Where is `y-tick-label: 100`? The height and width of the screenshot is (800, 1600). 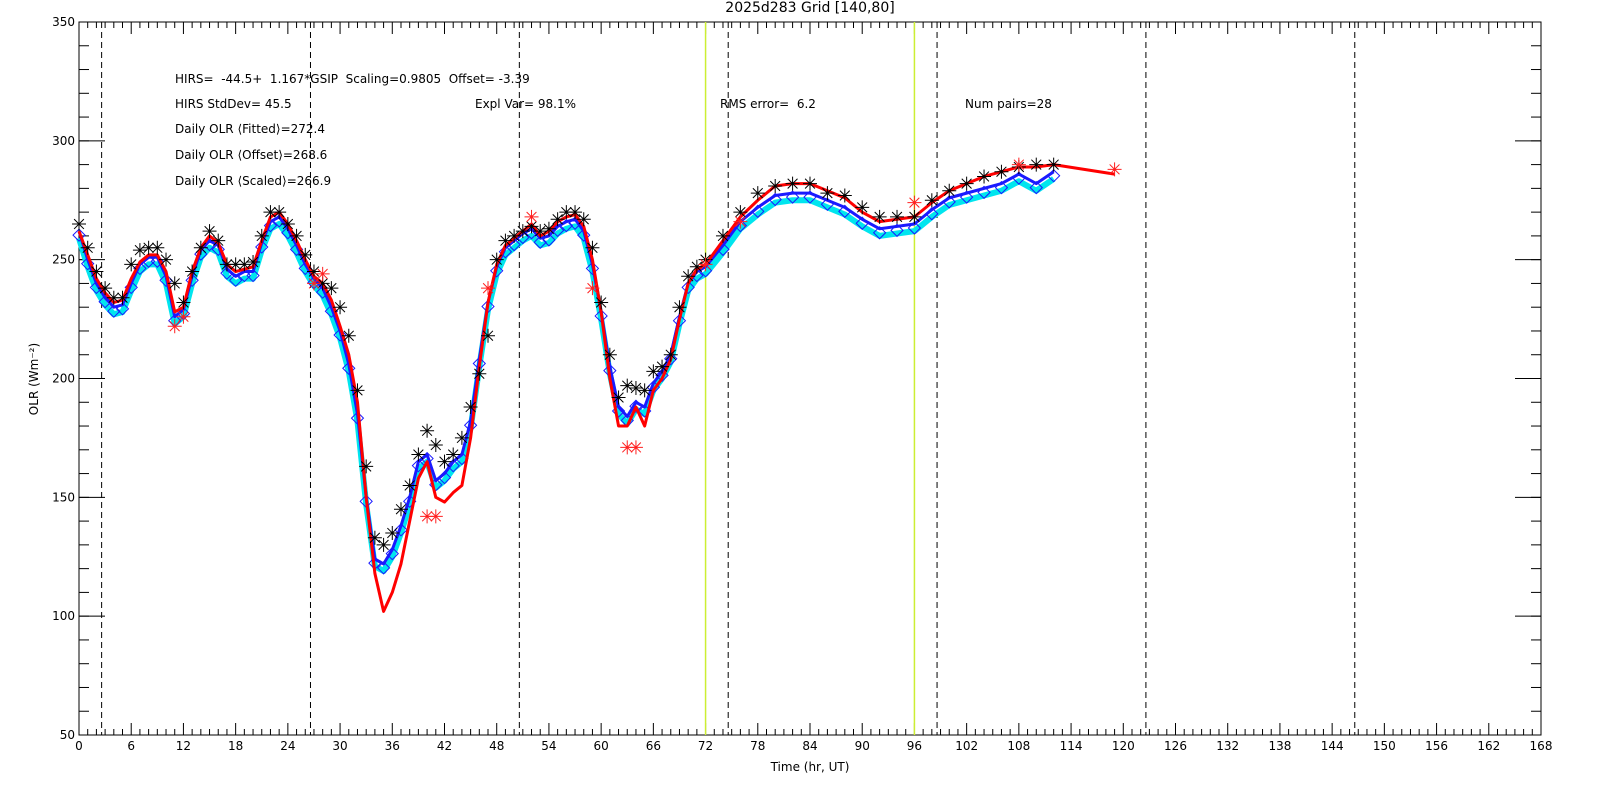 y-tick-label: 100 is located at coordinates (63, 616).